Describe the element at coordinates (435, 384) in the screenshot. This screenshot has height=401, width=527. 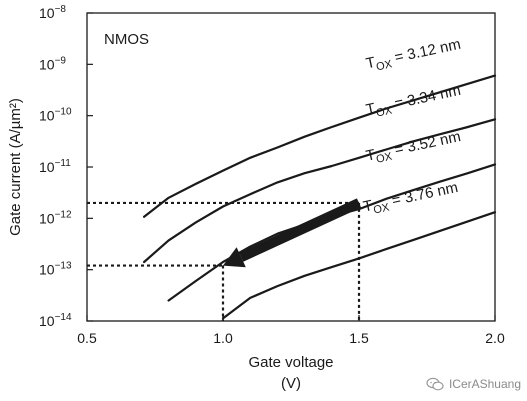
I see `wechat-icon` at that location.